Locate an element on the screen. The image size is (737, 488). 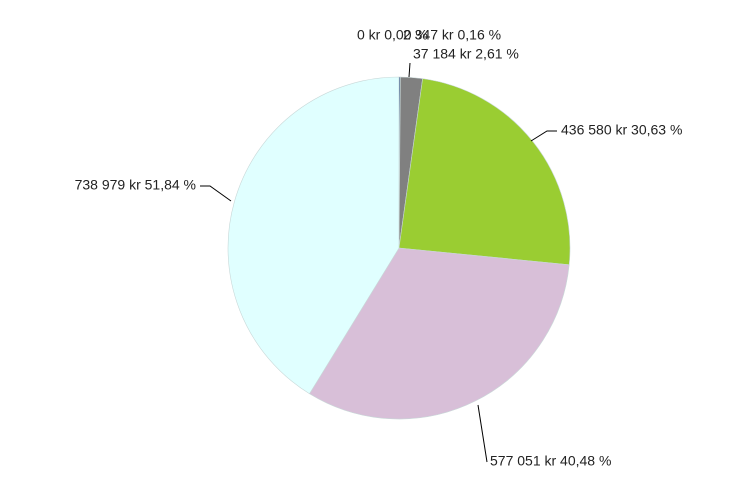
slice-label: 436 580 kr 30,63 % is located at coordinates (621, 130).